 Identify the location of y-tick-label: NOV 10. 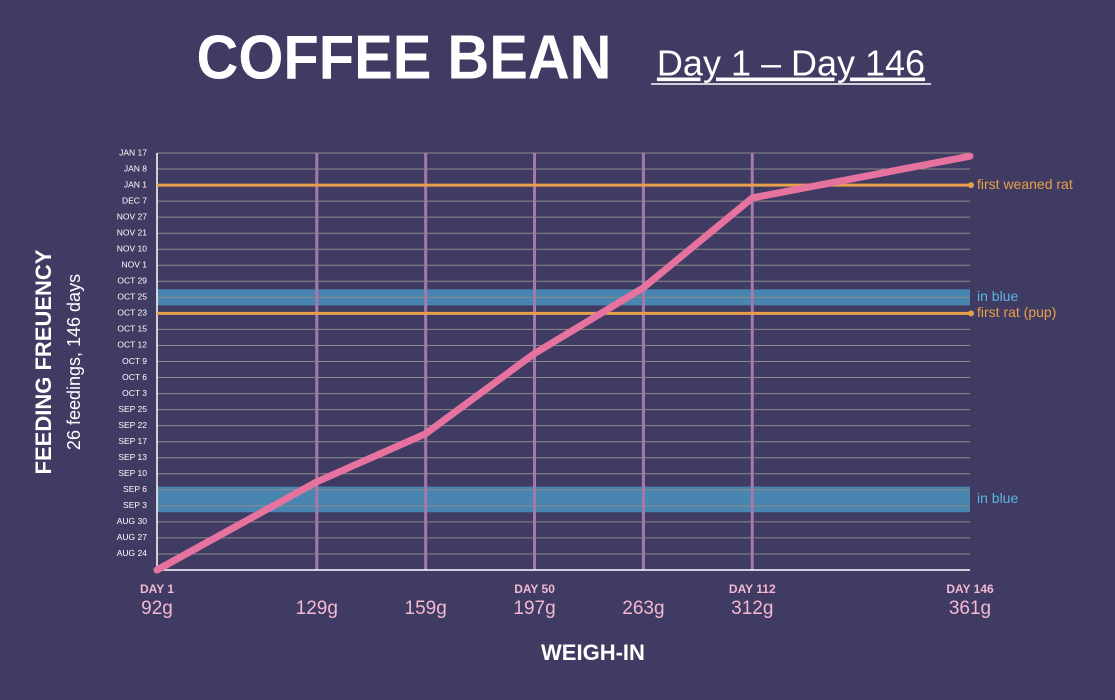
(132, 248).